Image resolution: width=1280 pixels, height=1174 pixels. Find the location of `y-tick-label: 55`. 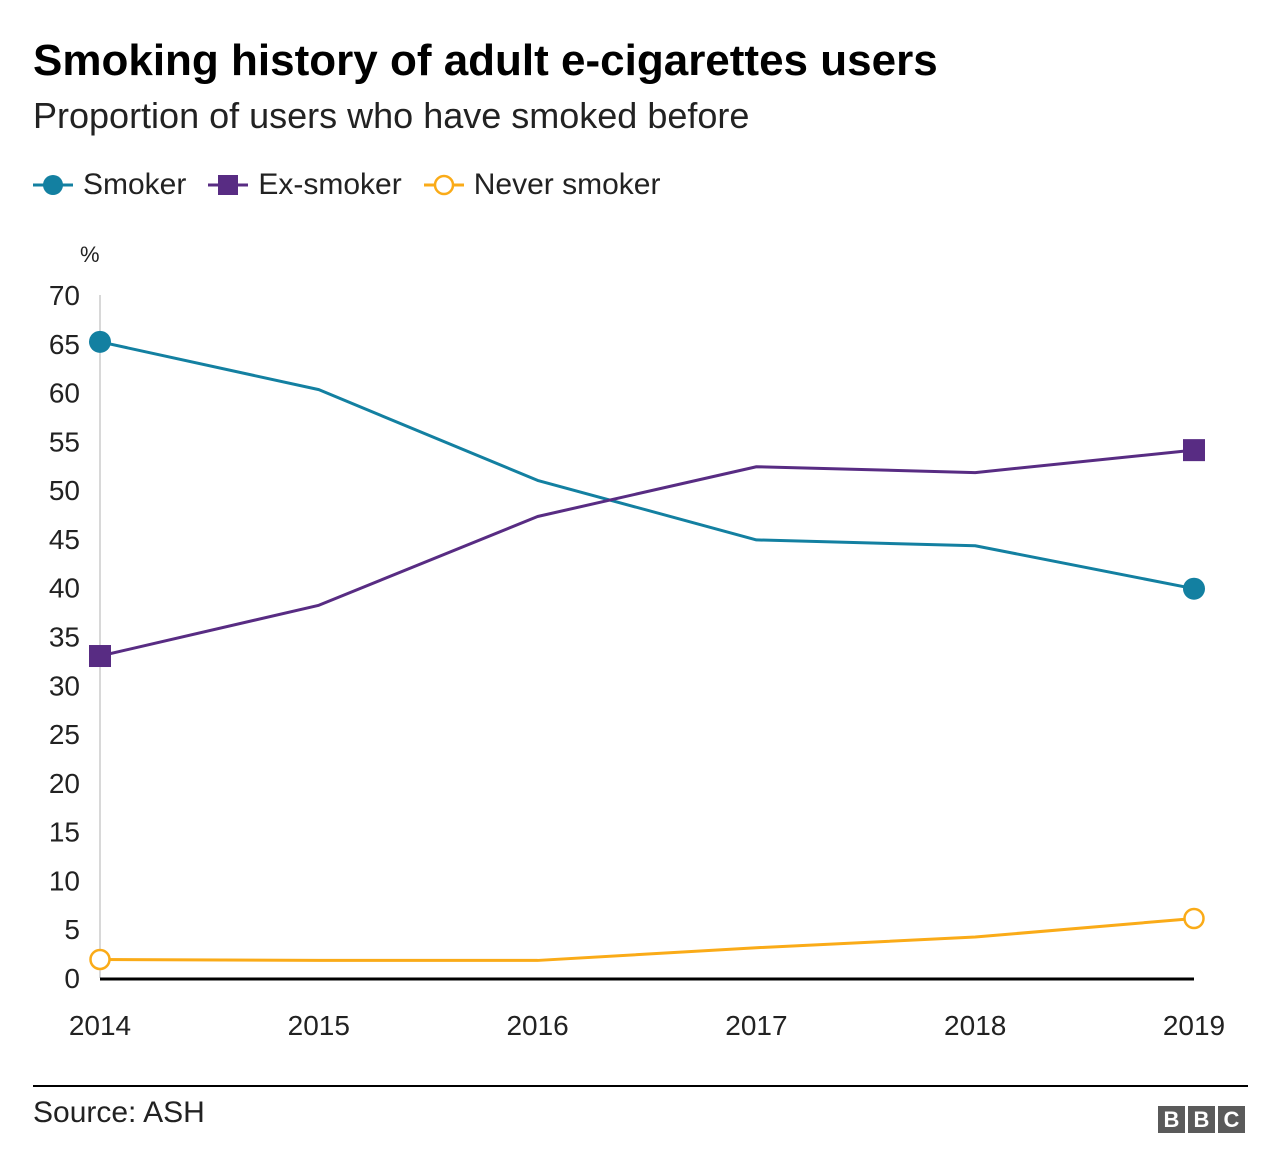

y-tick-label: 55 is located at coordinates (64, 441).